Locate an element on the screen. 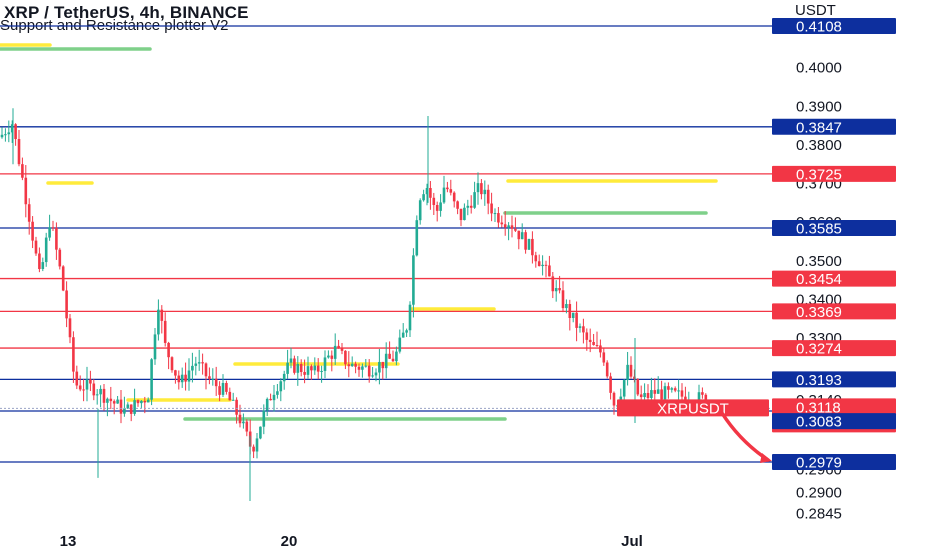  level-tag-label: 0.2979 is located at coordinates (819, 463).